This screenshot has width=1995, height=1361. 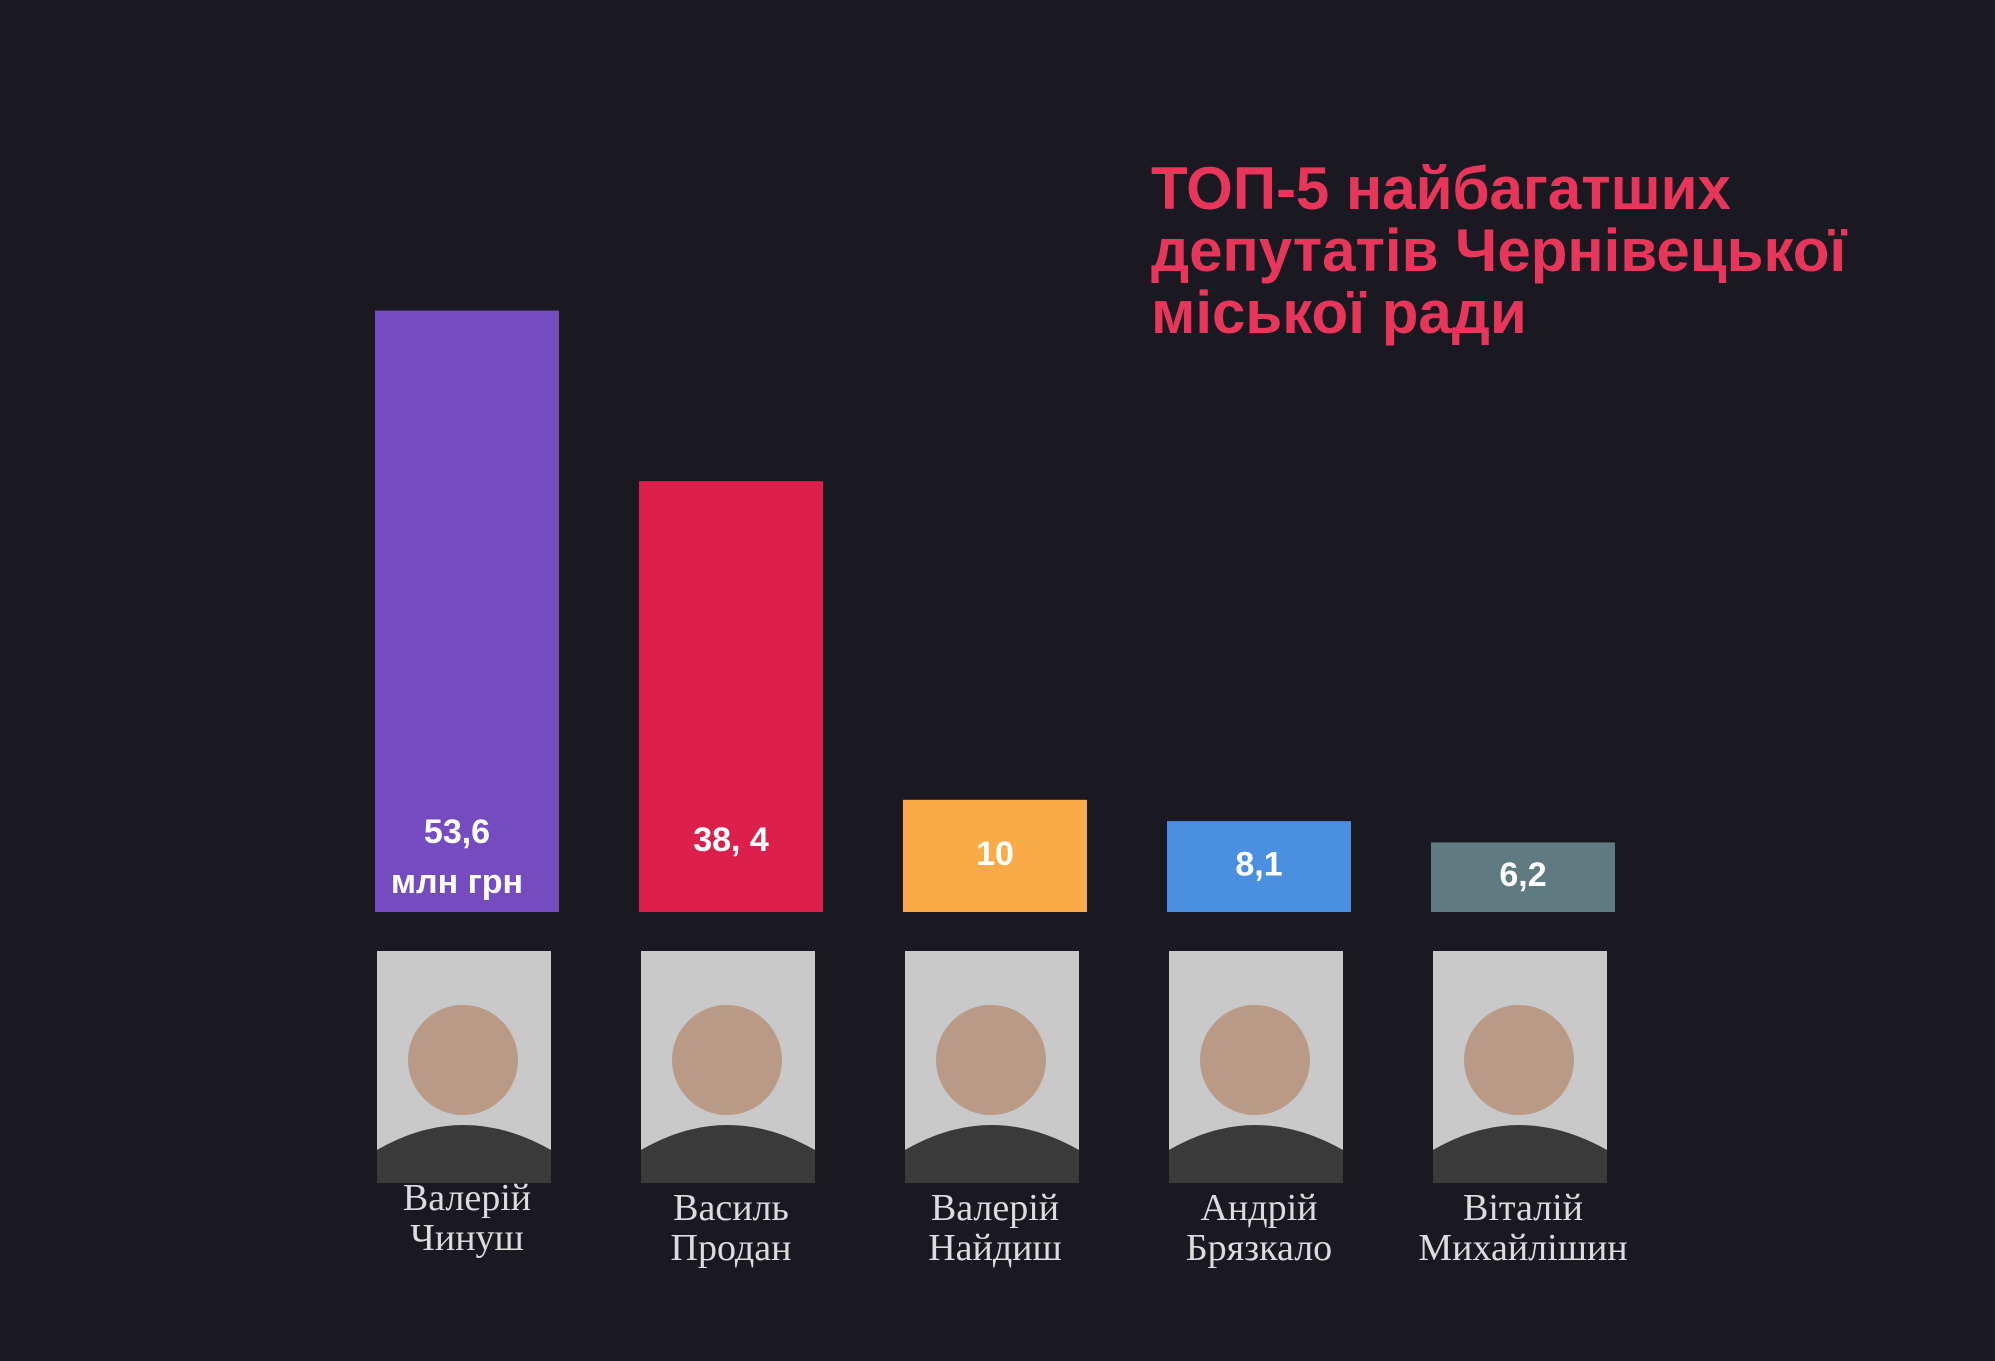 What do you see at coordinates (467, 1218) in the screenshot?
I see `candidate-name: Валерій Чинуш` at bounding box center [467, 1218].